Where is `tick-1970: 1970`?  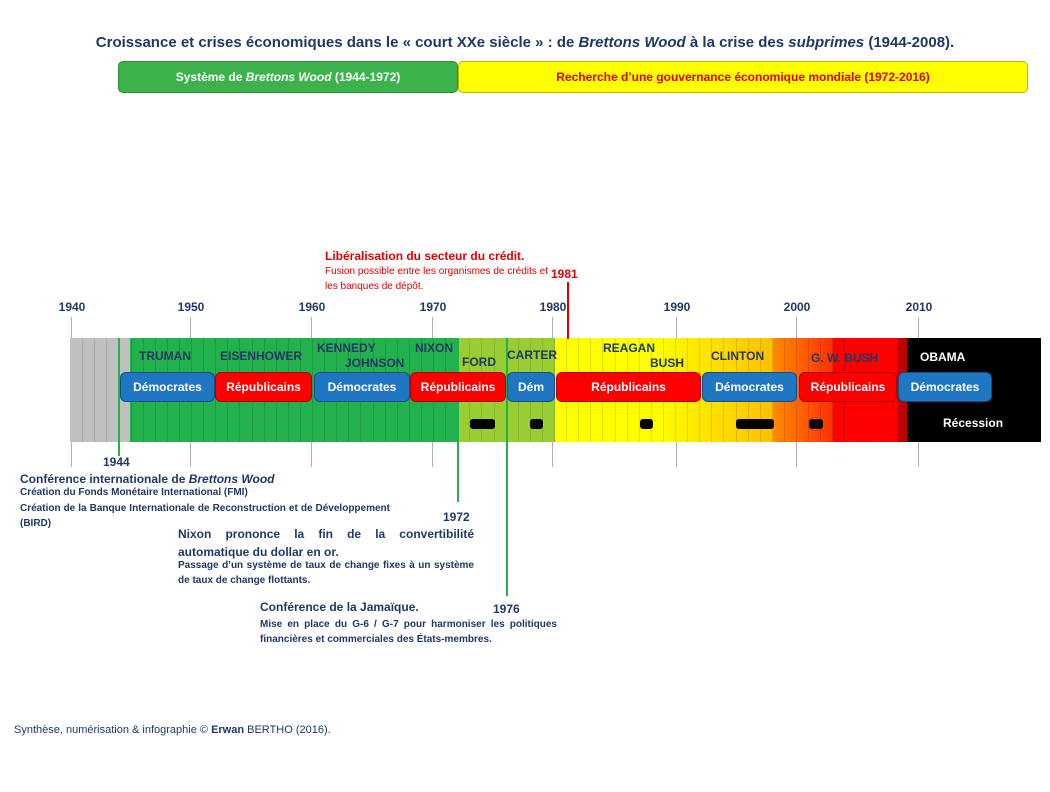 tick-1970: 1970 is located at coordinates (433, 307).